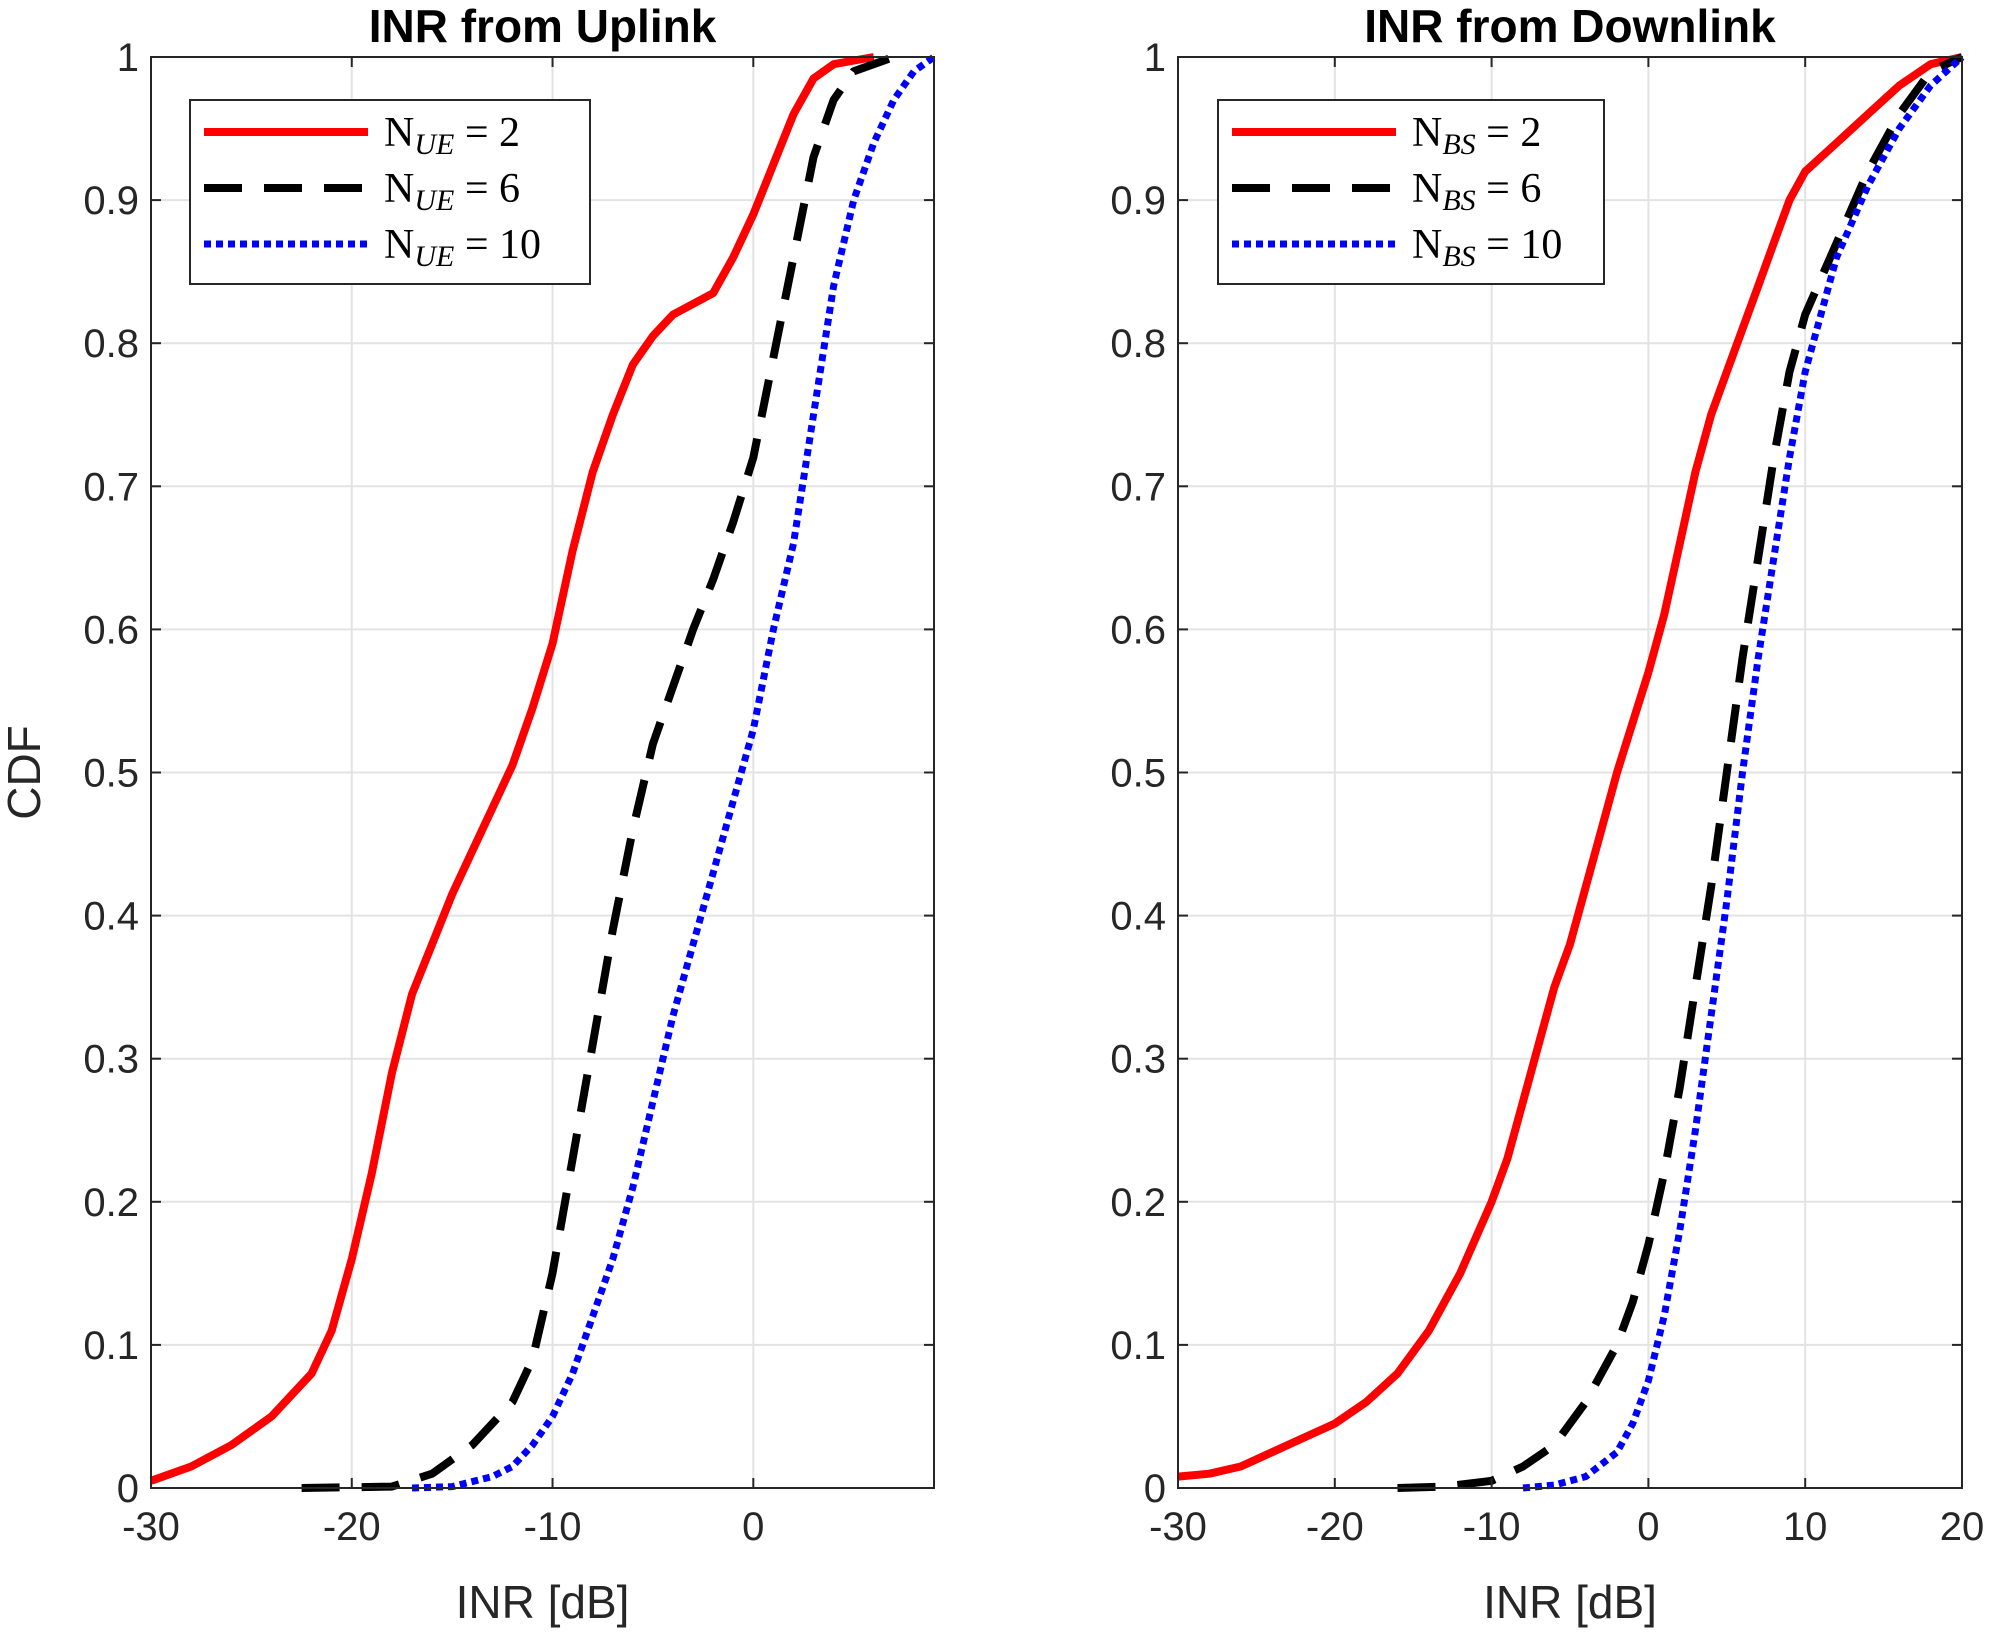 Image resolution: width=1989 pixels, height=1632 pixels. What do you see at coordinates (543, 26) in the screenshot?
I see `chart-title: INR from Uplink` at bounding box center [543, 26].